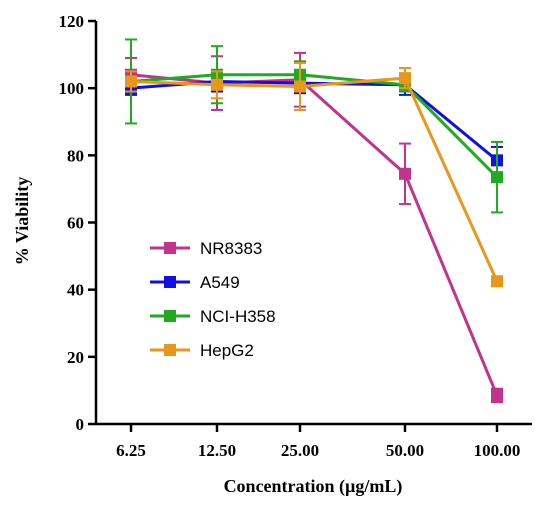 Image resolution: width=550 pixels, height=508 pixels. I want to click on legend-label-nr8383: NR8383, so click(231, 248).